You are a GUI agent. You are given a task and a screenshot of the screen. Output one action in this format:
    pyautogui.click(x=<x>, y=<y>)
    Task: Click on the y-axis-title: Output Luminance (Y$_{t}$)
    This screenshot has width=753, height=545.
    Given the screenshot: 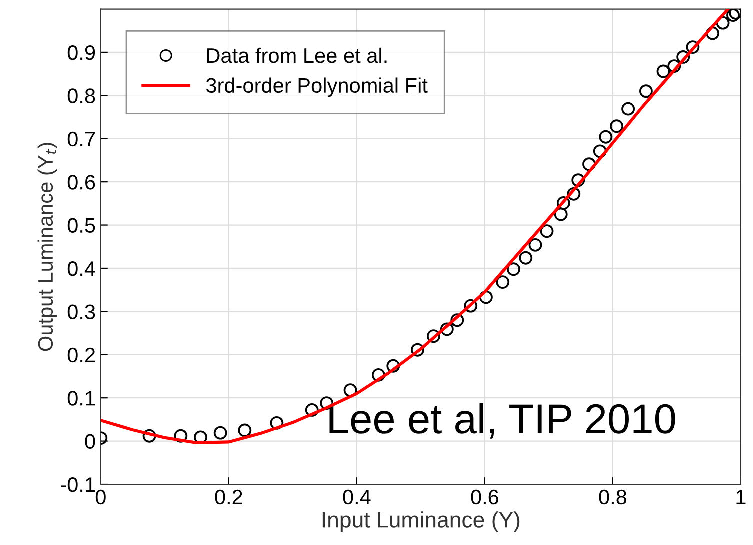 What is the action you would take?
    pyautogui.click(x=48, y=247)
    